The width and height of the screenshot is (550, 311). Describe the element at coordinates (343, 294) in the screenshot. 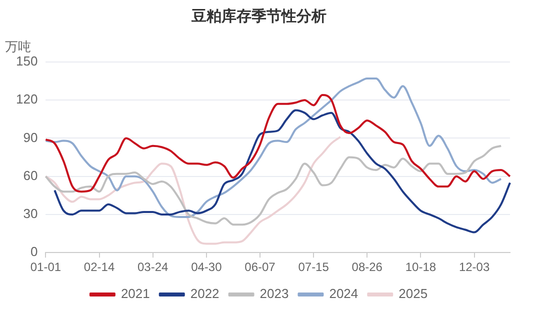

I see `legend-label: 2024` at that location.